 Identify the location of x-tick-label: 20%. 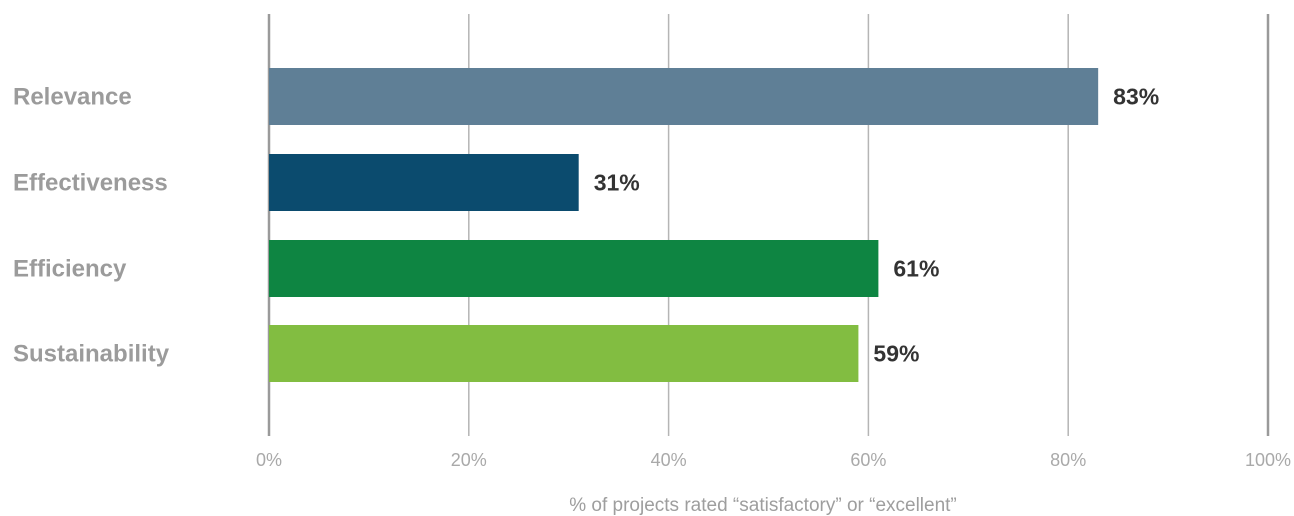
(469, 460).